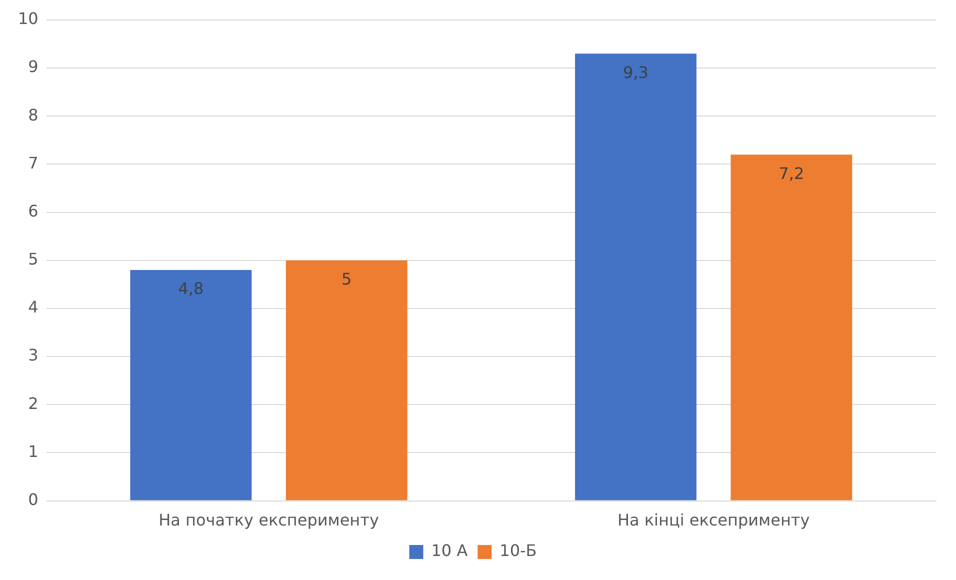  What do you see at coordinates (33, 499) in the screenshot?
I see `y-tick-label: 0` at bounding box center [33, 499].